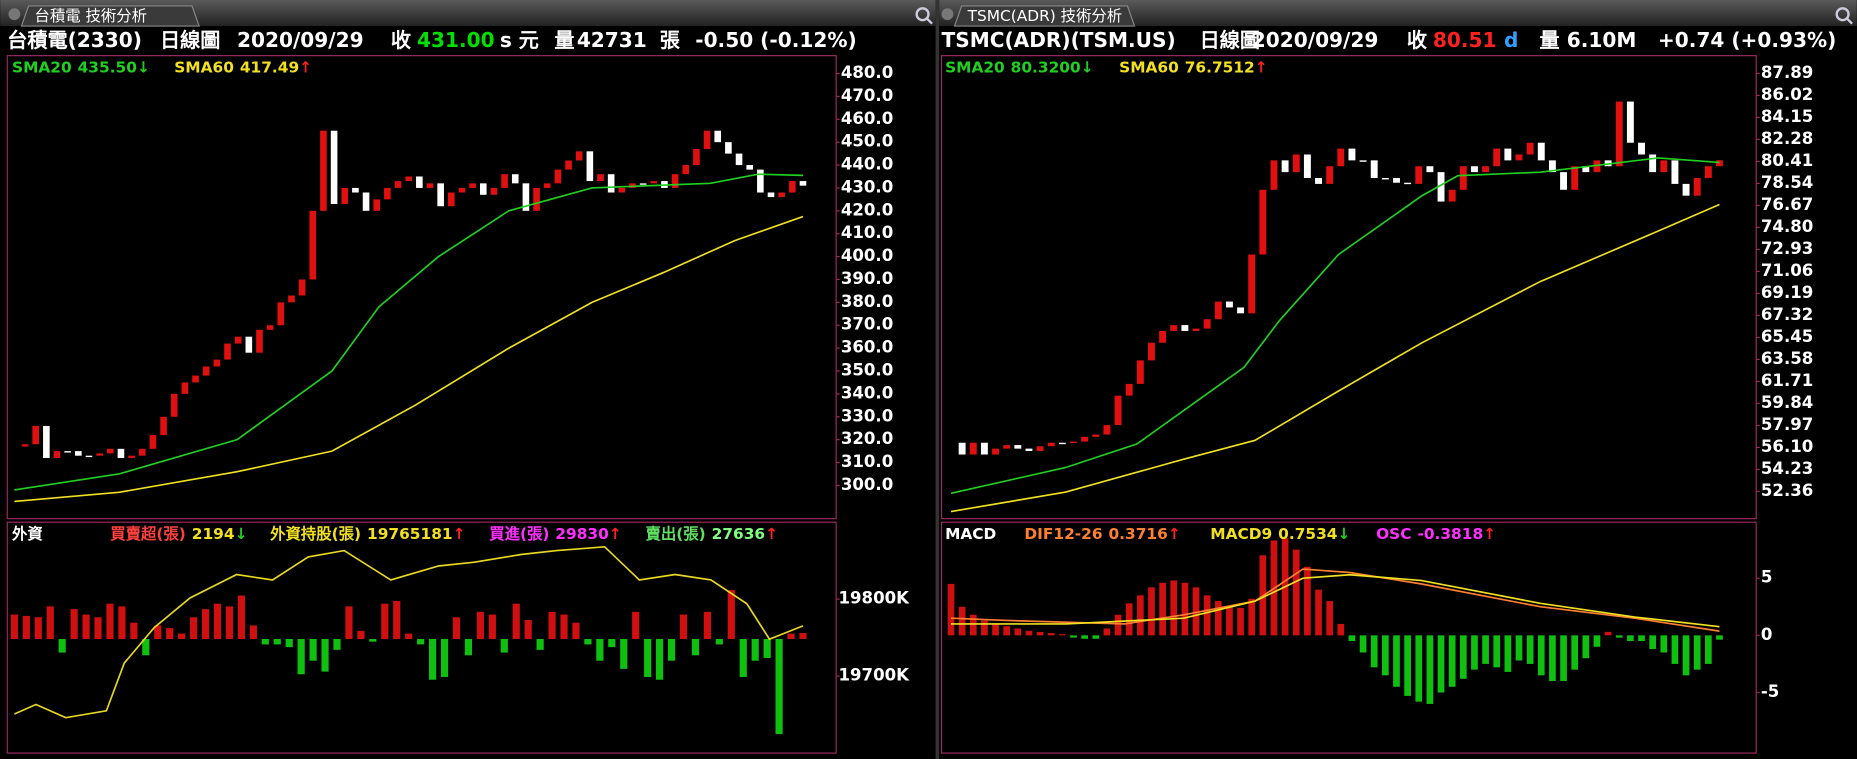 Image resolution: width=1857 pixels, height=759 pixels. What do you see at coordinates (506, 40) in the screenshot?
I see `header-text: s` at bounding box center [506, 40].